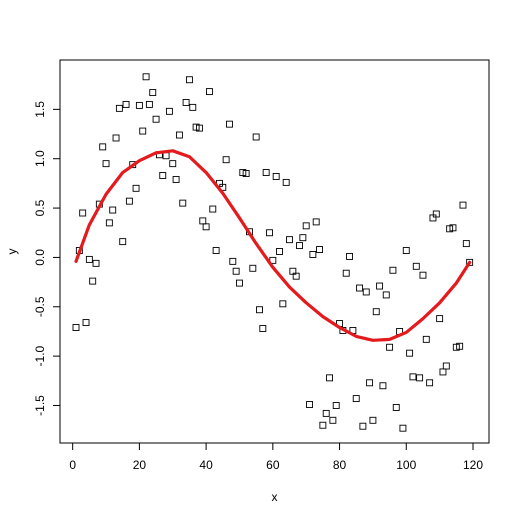 This screenshot has height=520, width=520. Describe the element at coordinates (40, 306) in the screenshot. I see `y-tick-label: -0.5` at that location.